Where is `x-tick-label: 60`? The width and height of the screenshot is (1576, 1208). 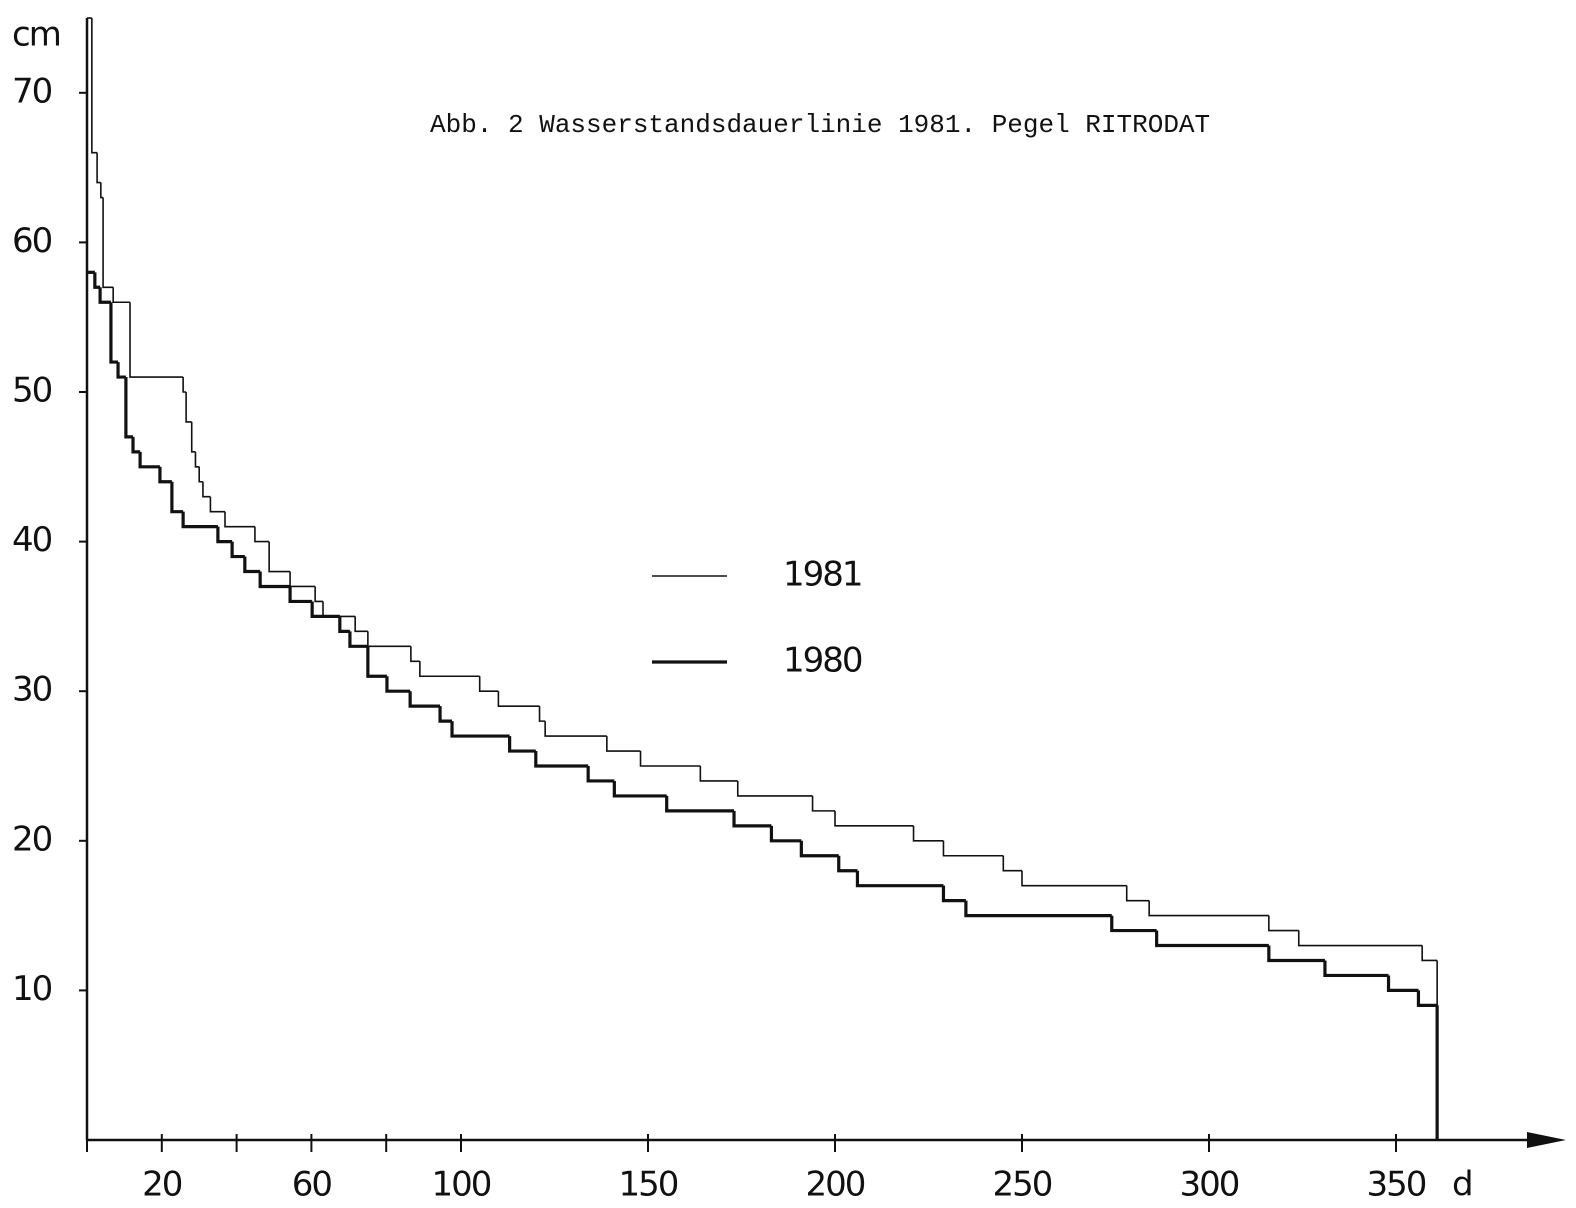
x-tick-label: 60 is located at coordinates (312, 1185).